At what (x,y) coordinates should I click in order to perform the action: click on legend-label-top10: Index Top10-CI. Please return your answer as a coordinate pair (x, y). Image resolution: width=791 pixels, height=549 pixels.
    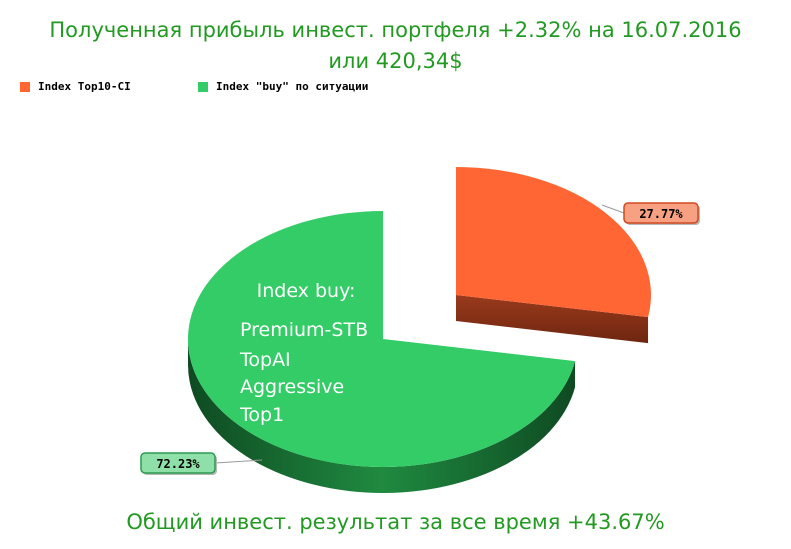
    Looking at the image, I should click on (84, 86).